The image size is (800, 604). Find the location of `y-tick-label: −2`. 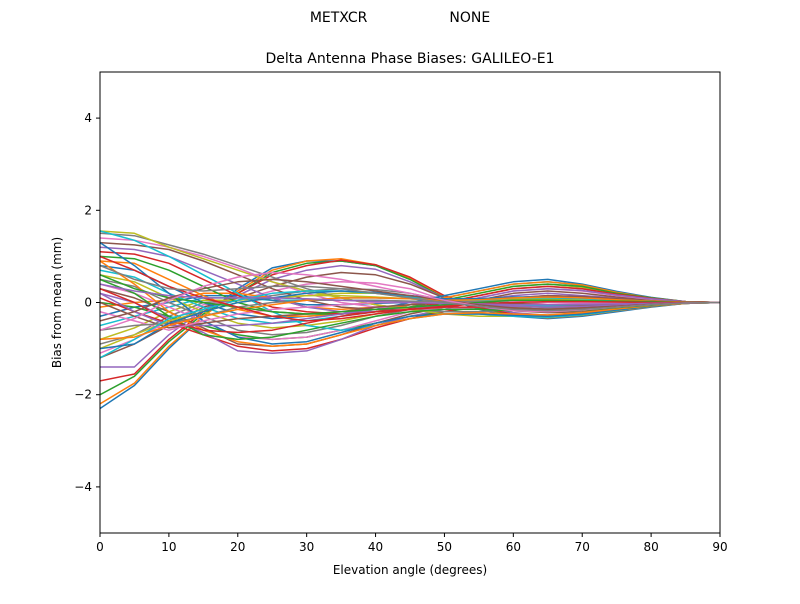

y-tick-label: −2 is located at coordinates (83, 395).